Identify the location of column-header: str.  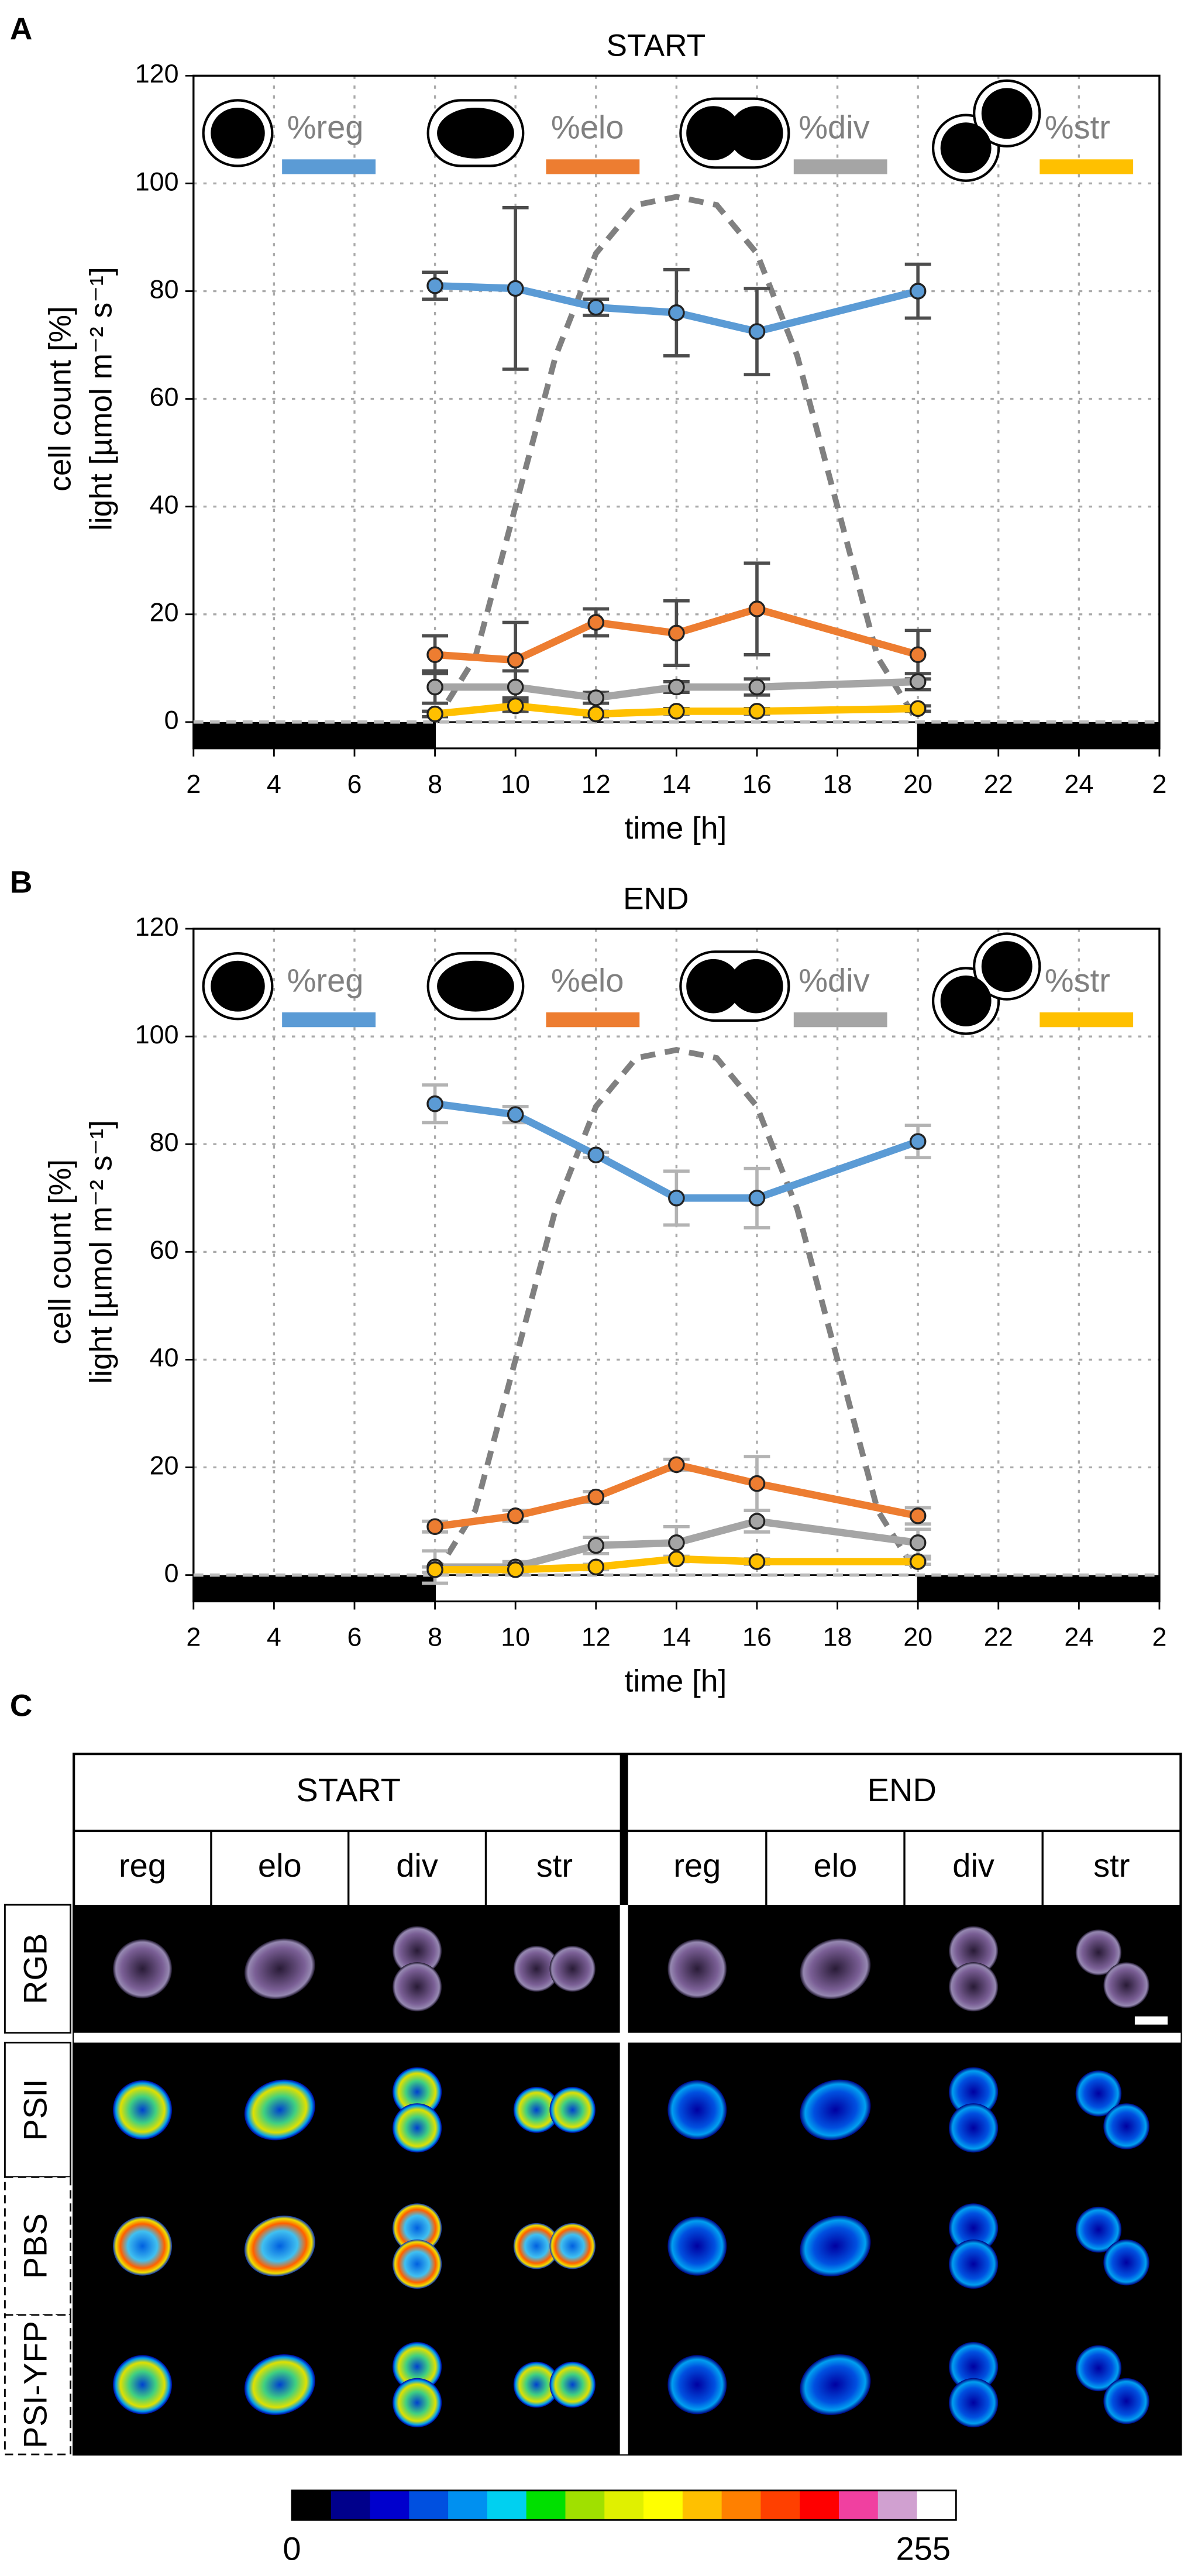
(1111, 1865).